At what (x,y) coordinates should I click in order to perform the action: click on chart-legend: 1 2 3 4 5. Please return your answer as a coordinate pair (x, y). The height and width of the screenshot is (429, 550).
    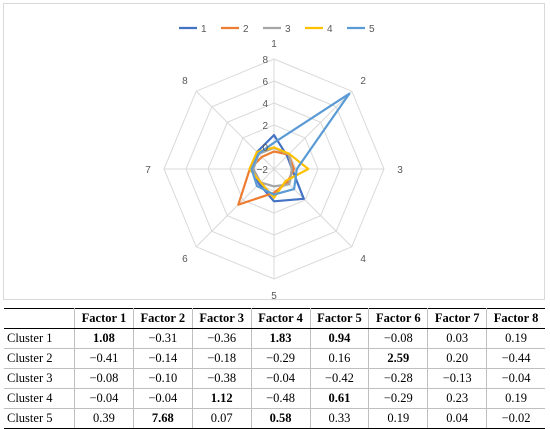
    Looking at the image, I should click on (277, 29).